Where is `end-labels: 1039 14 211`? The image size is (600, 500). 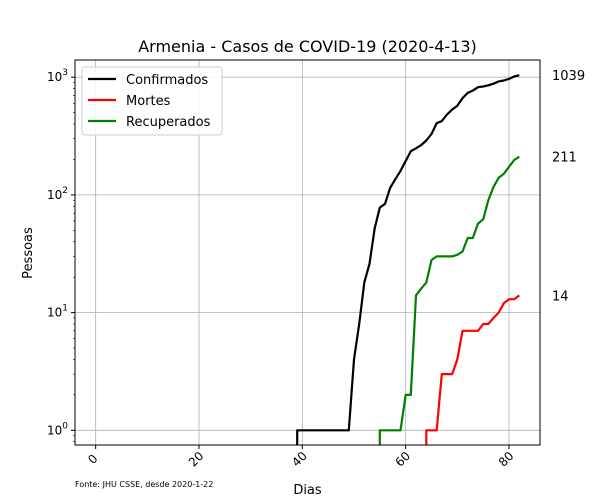 end-labels: 1039 14 211 is located at coordinates (568, 186).